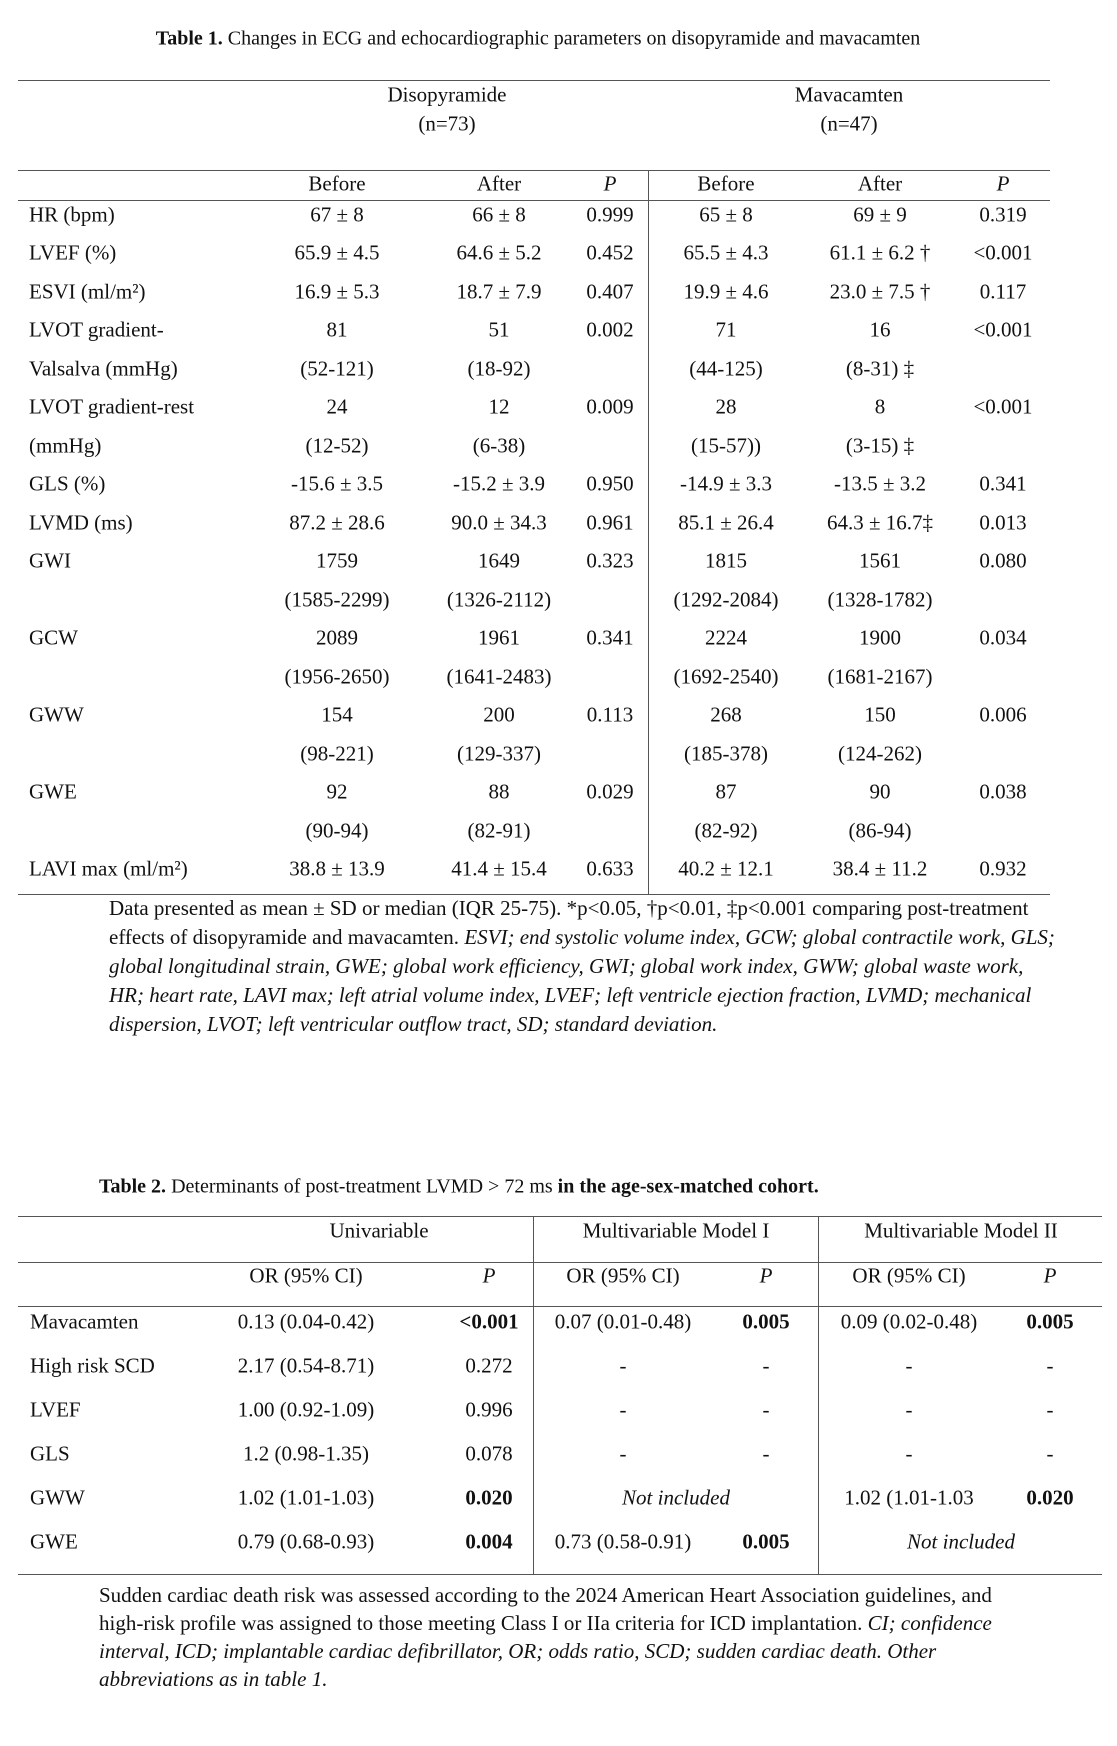  Describe the element at coordinates (337, 868) in the screenshot. I see `table1-cell: 38.8 ± 13.9` at that location.